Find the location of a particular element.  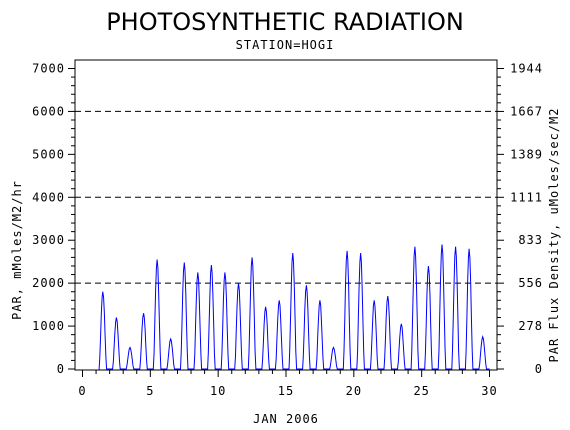

y-tick-label: 1000 is located at coordinates (48, 326).